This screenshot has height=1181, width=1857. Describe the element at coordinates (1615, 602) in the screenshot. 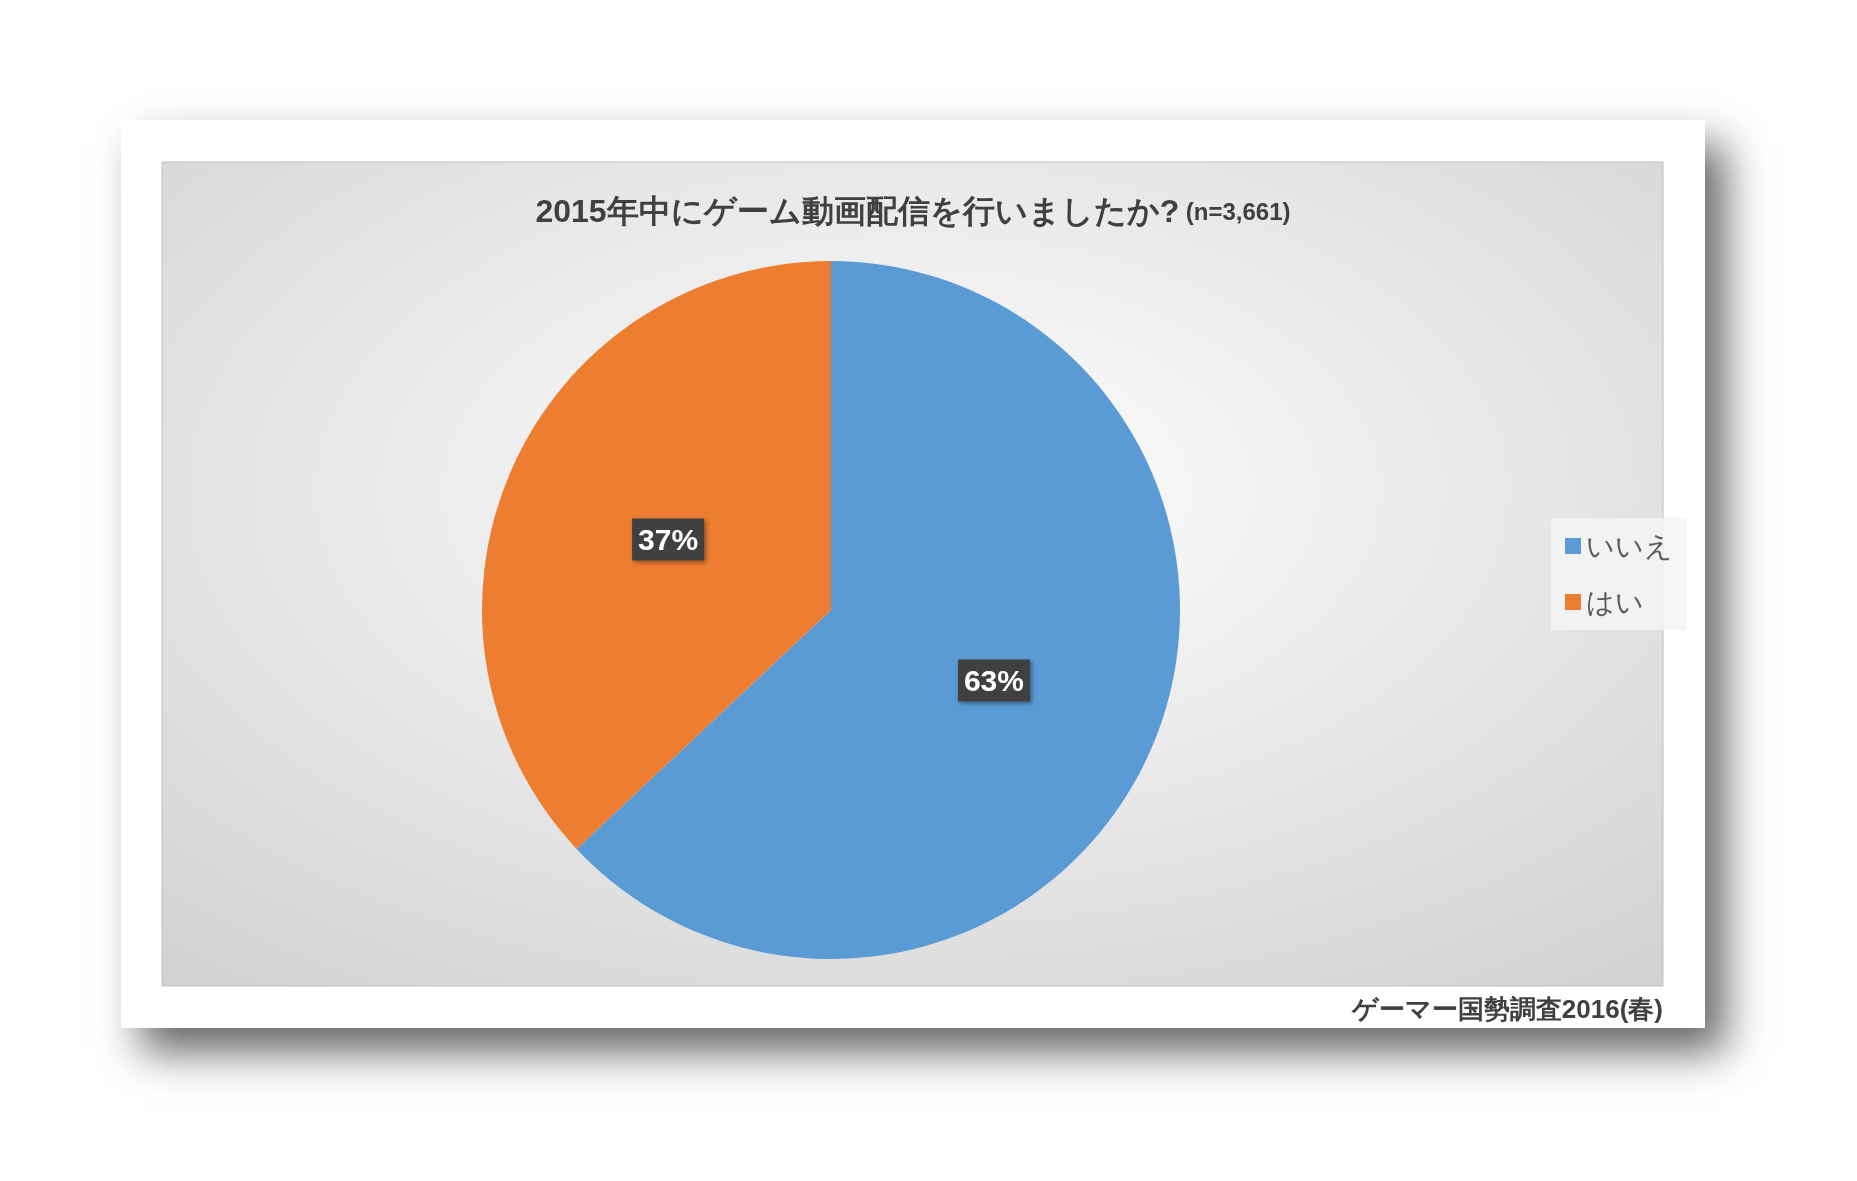

I see `legend-label: はい` at that location.